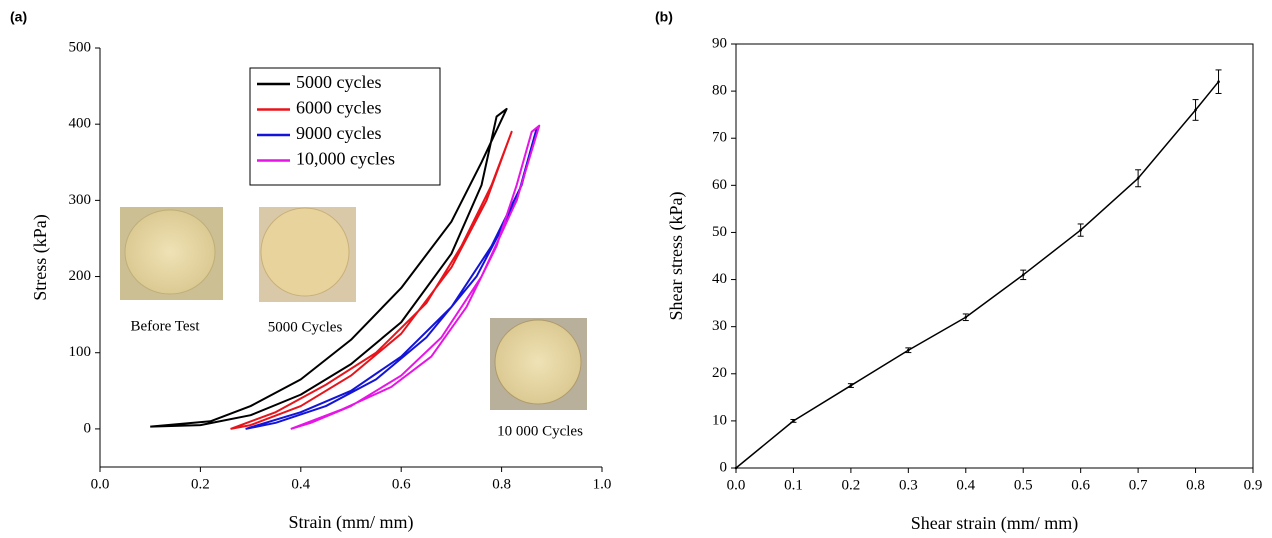  I want to click on panel-label: (a), so click(18, 17).